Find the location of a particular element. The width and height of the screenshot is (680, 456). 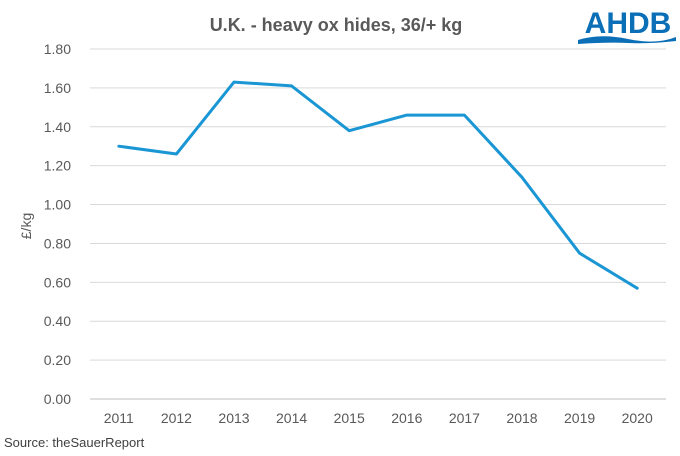

y-axis-label: £/kg is located at coordinates (26, 226).